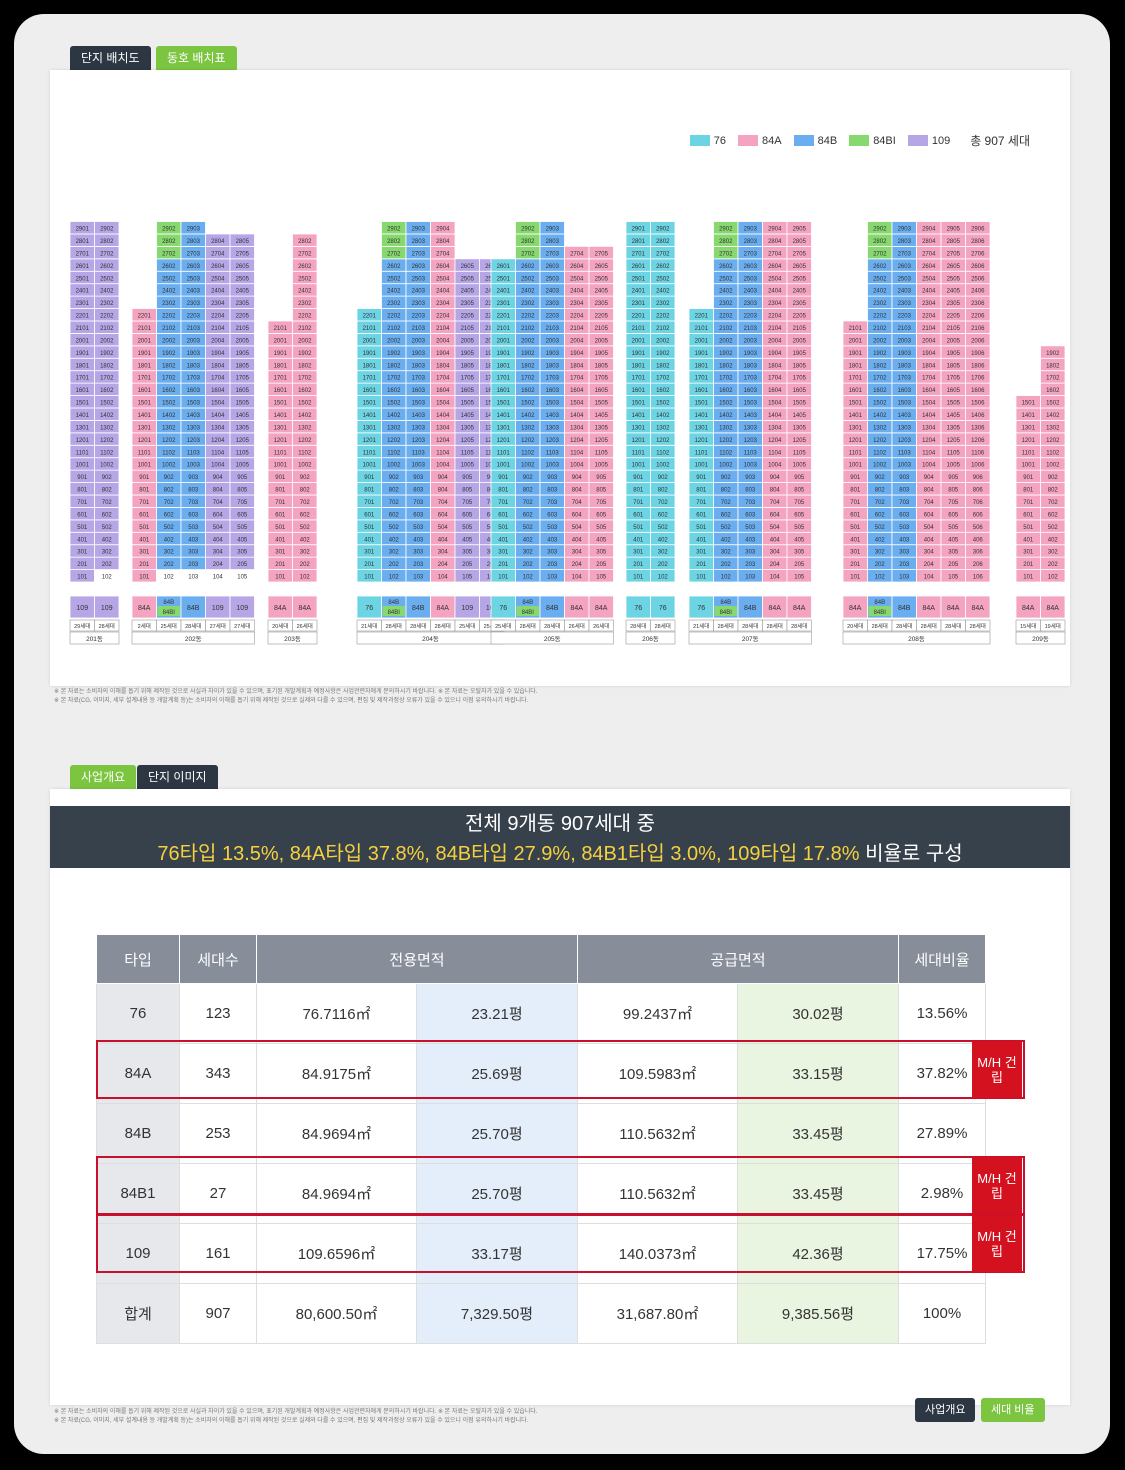 The width and height of the screenshot is (1125, 1470). I want to click on unit-number: 1505, so click(468, 404).